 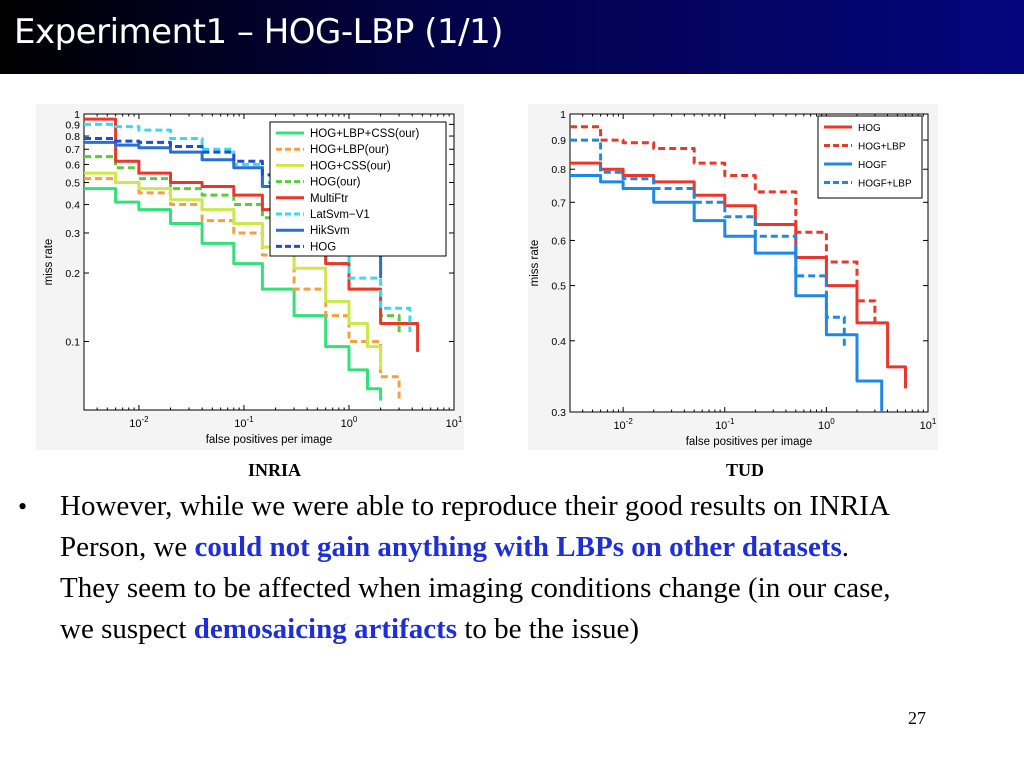 What do you see at coordinates (745, 470) in the screenshot?
I see `tud-caption: TUD` at bounding box center [745, 470].